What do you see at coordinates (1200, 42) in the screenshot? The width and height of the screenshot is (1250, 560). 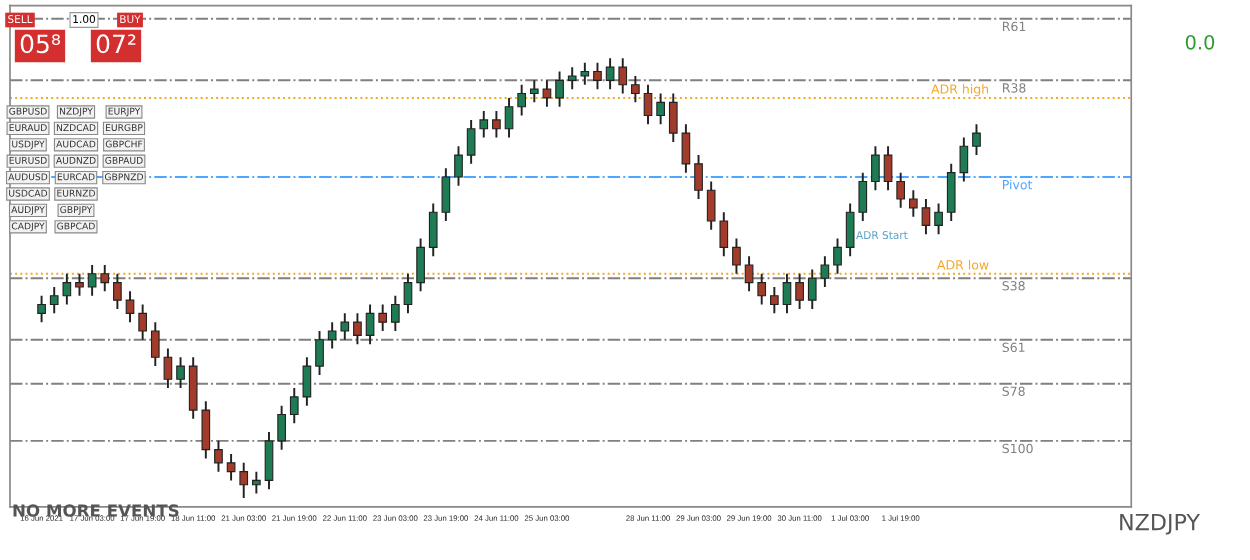 I see `text: 0.0` at bounding box center [1200, 42].